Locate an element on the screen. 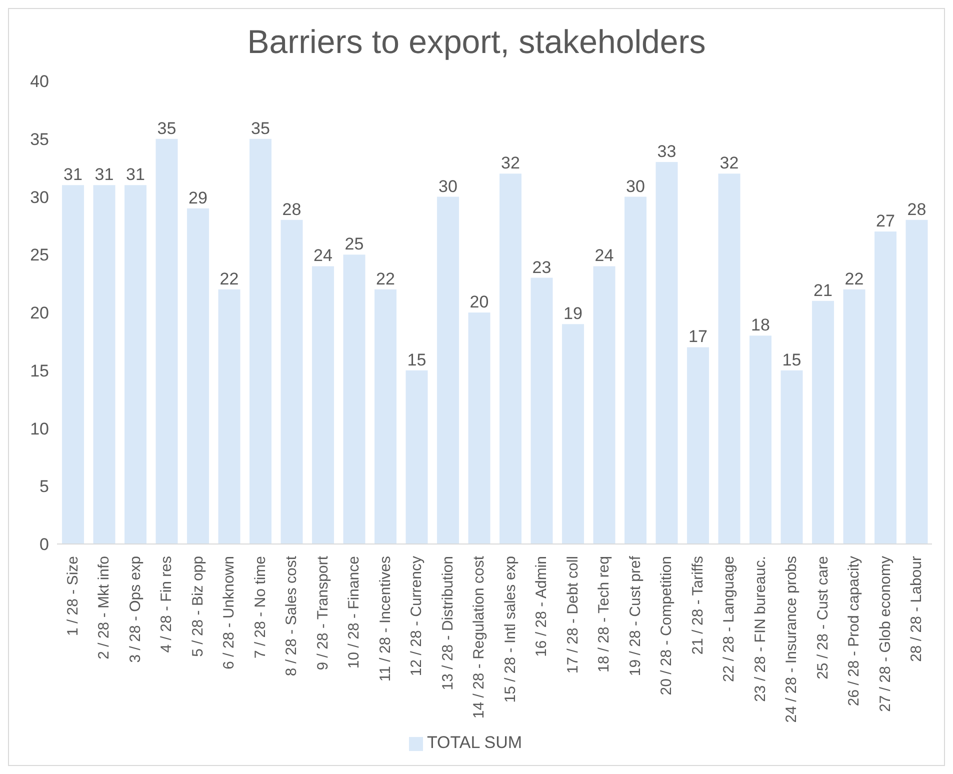 The image size is (953, 774). data-label: 27 is located at coordinates (885, 220).